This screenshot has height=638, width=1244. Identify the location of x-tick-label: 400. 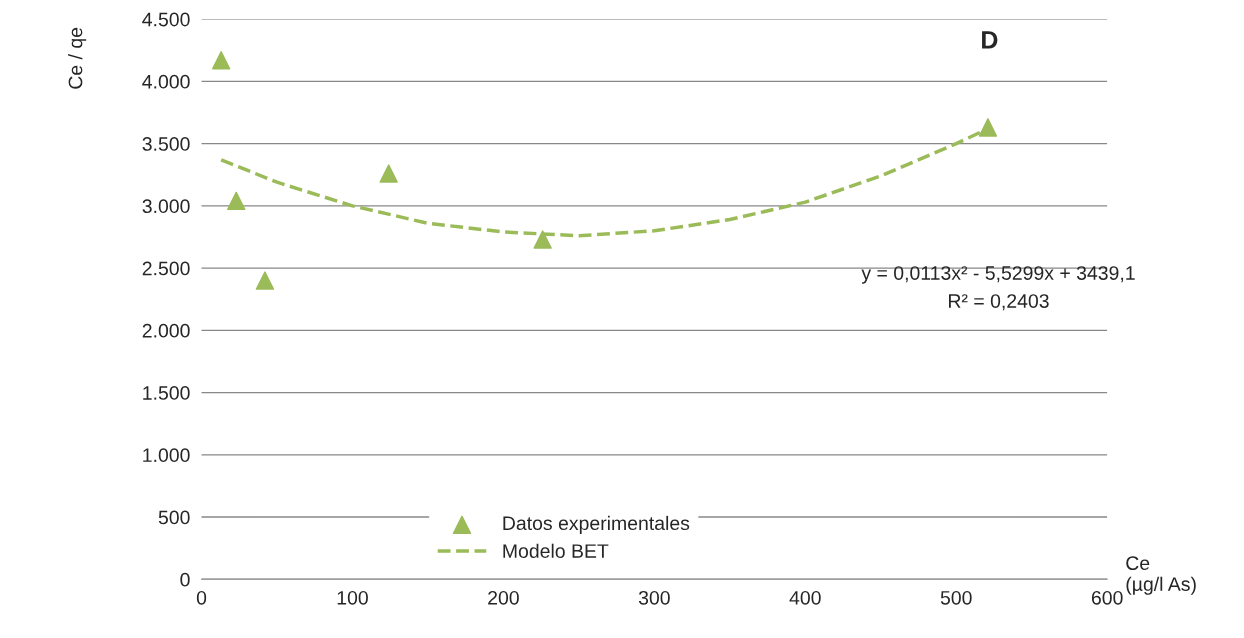
(805, 597).